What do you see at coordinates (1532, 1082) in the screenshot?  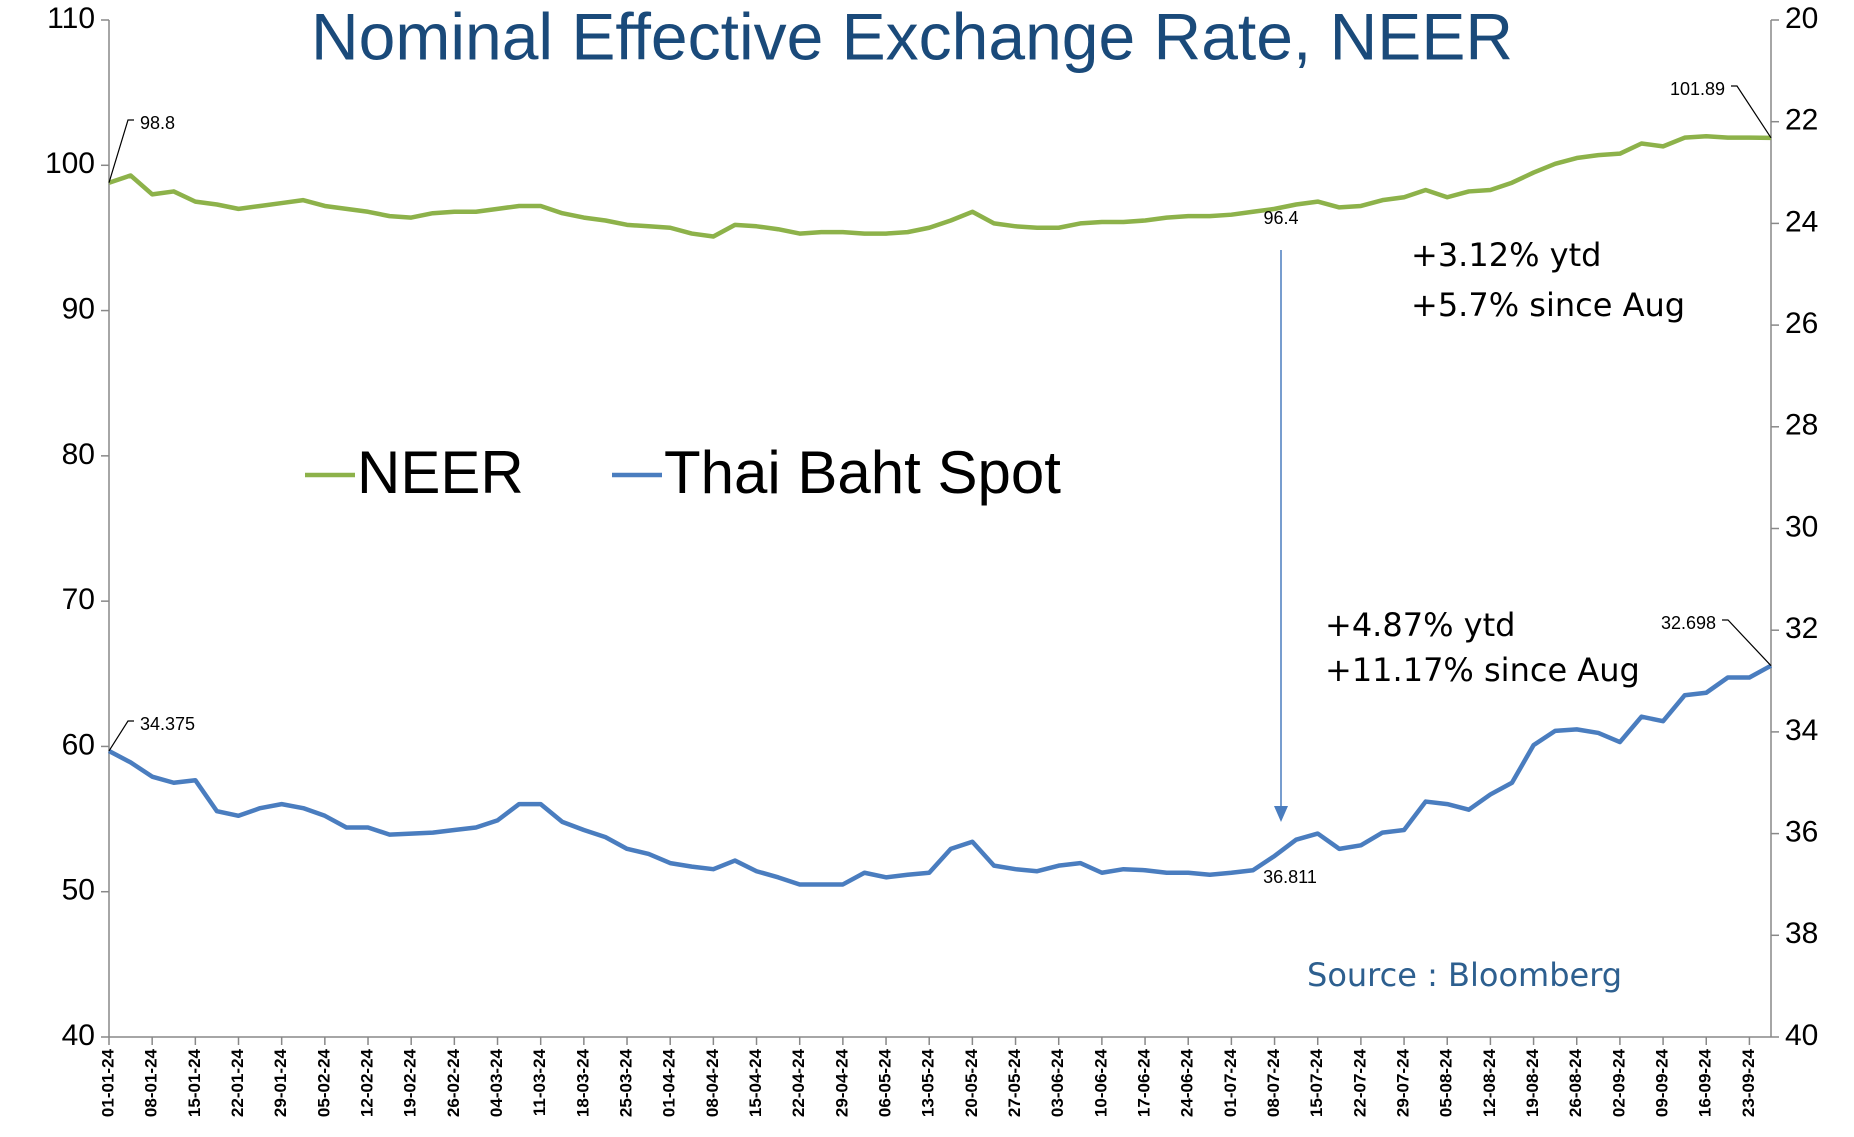 I see `x-tick-label: 19-08-24` at bounding box center [1532, 1082].